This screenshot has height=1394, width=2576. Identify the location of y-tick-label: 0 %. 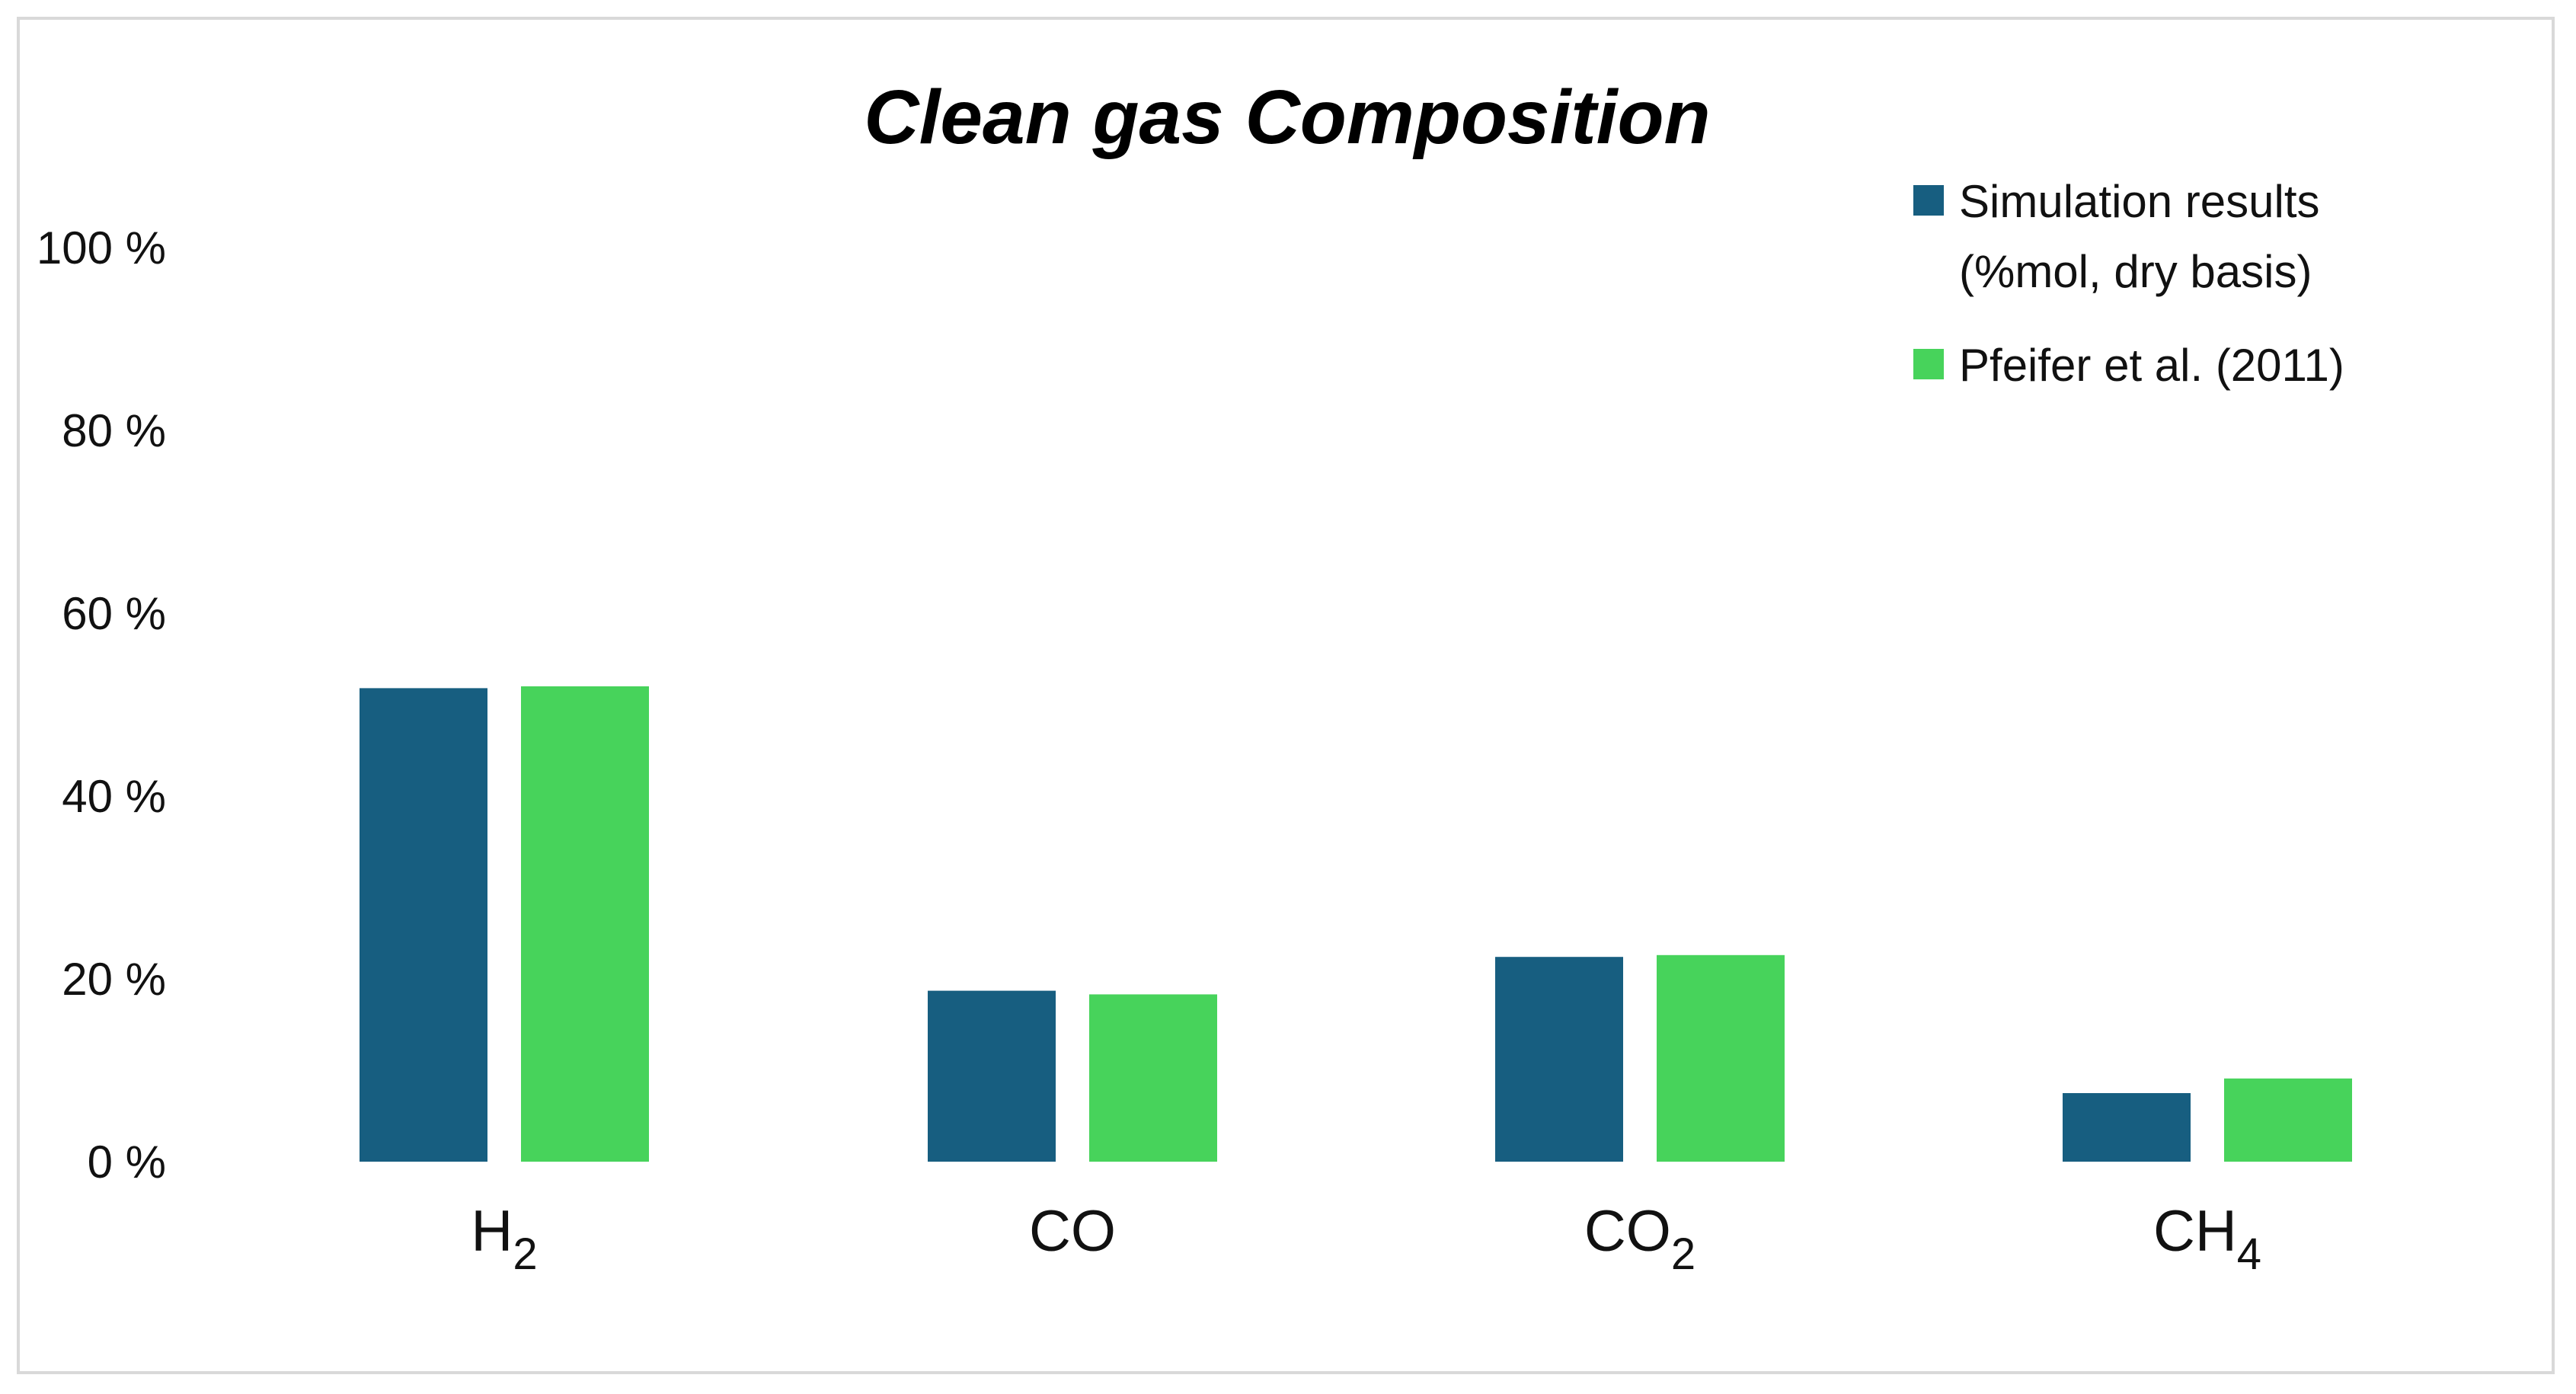
(127, 1162).